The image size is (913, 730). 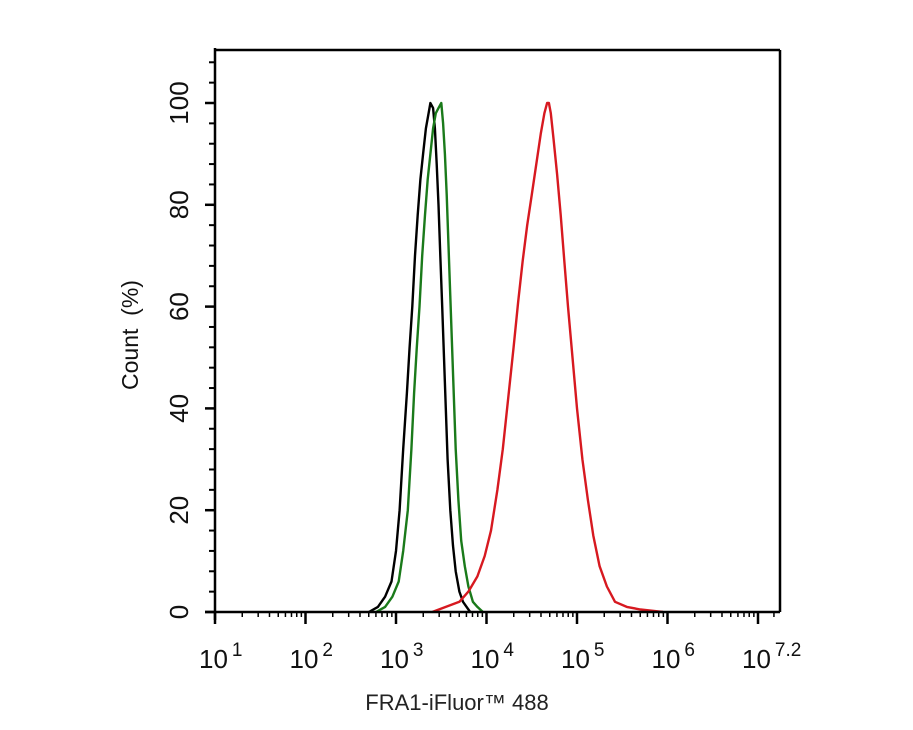 I want to click on x-tick-label: 10 2, so click(x=312, y=657).